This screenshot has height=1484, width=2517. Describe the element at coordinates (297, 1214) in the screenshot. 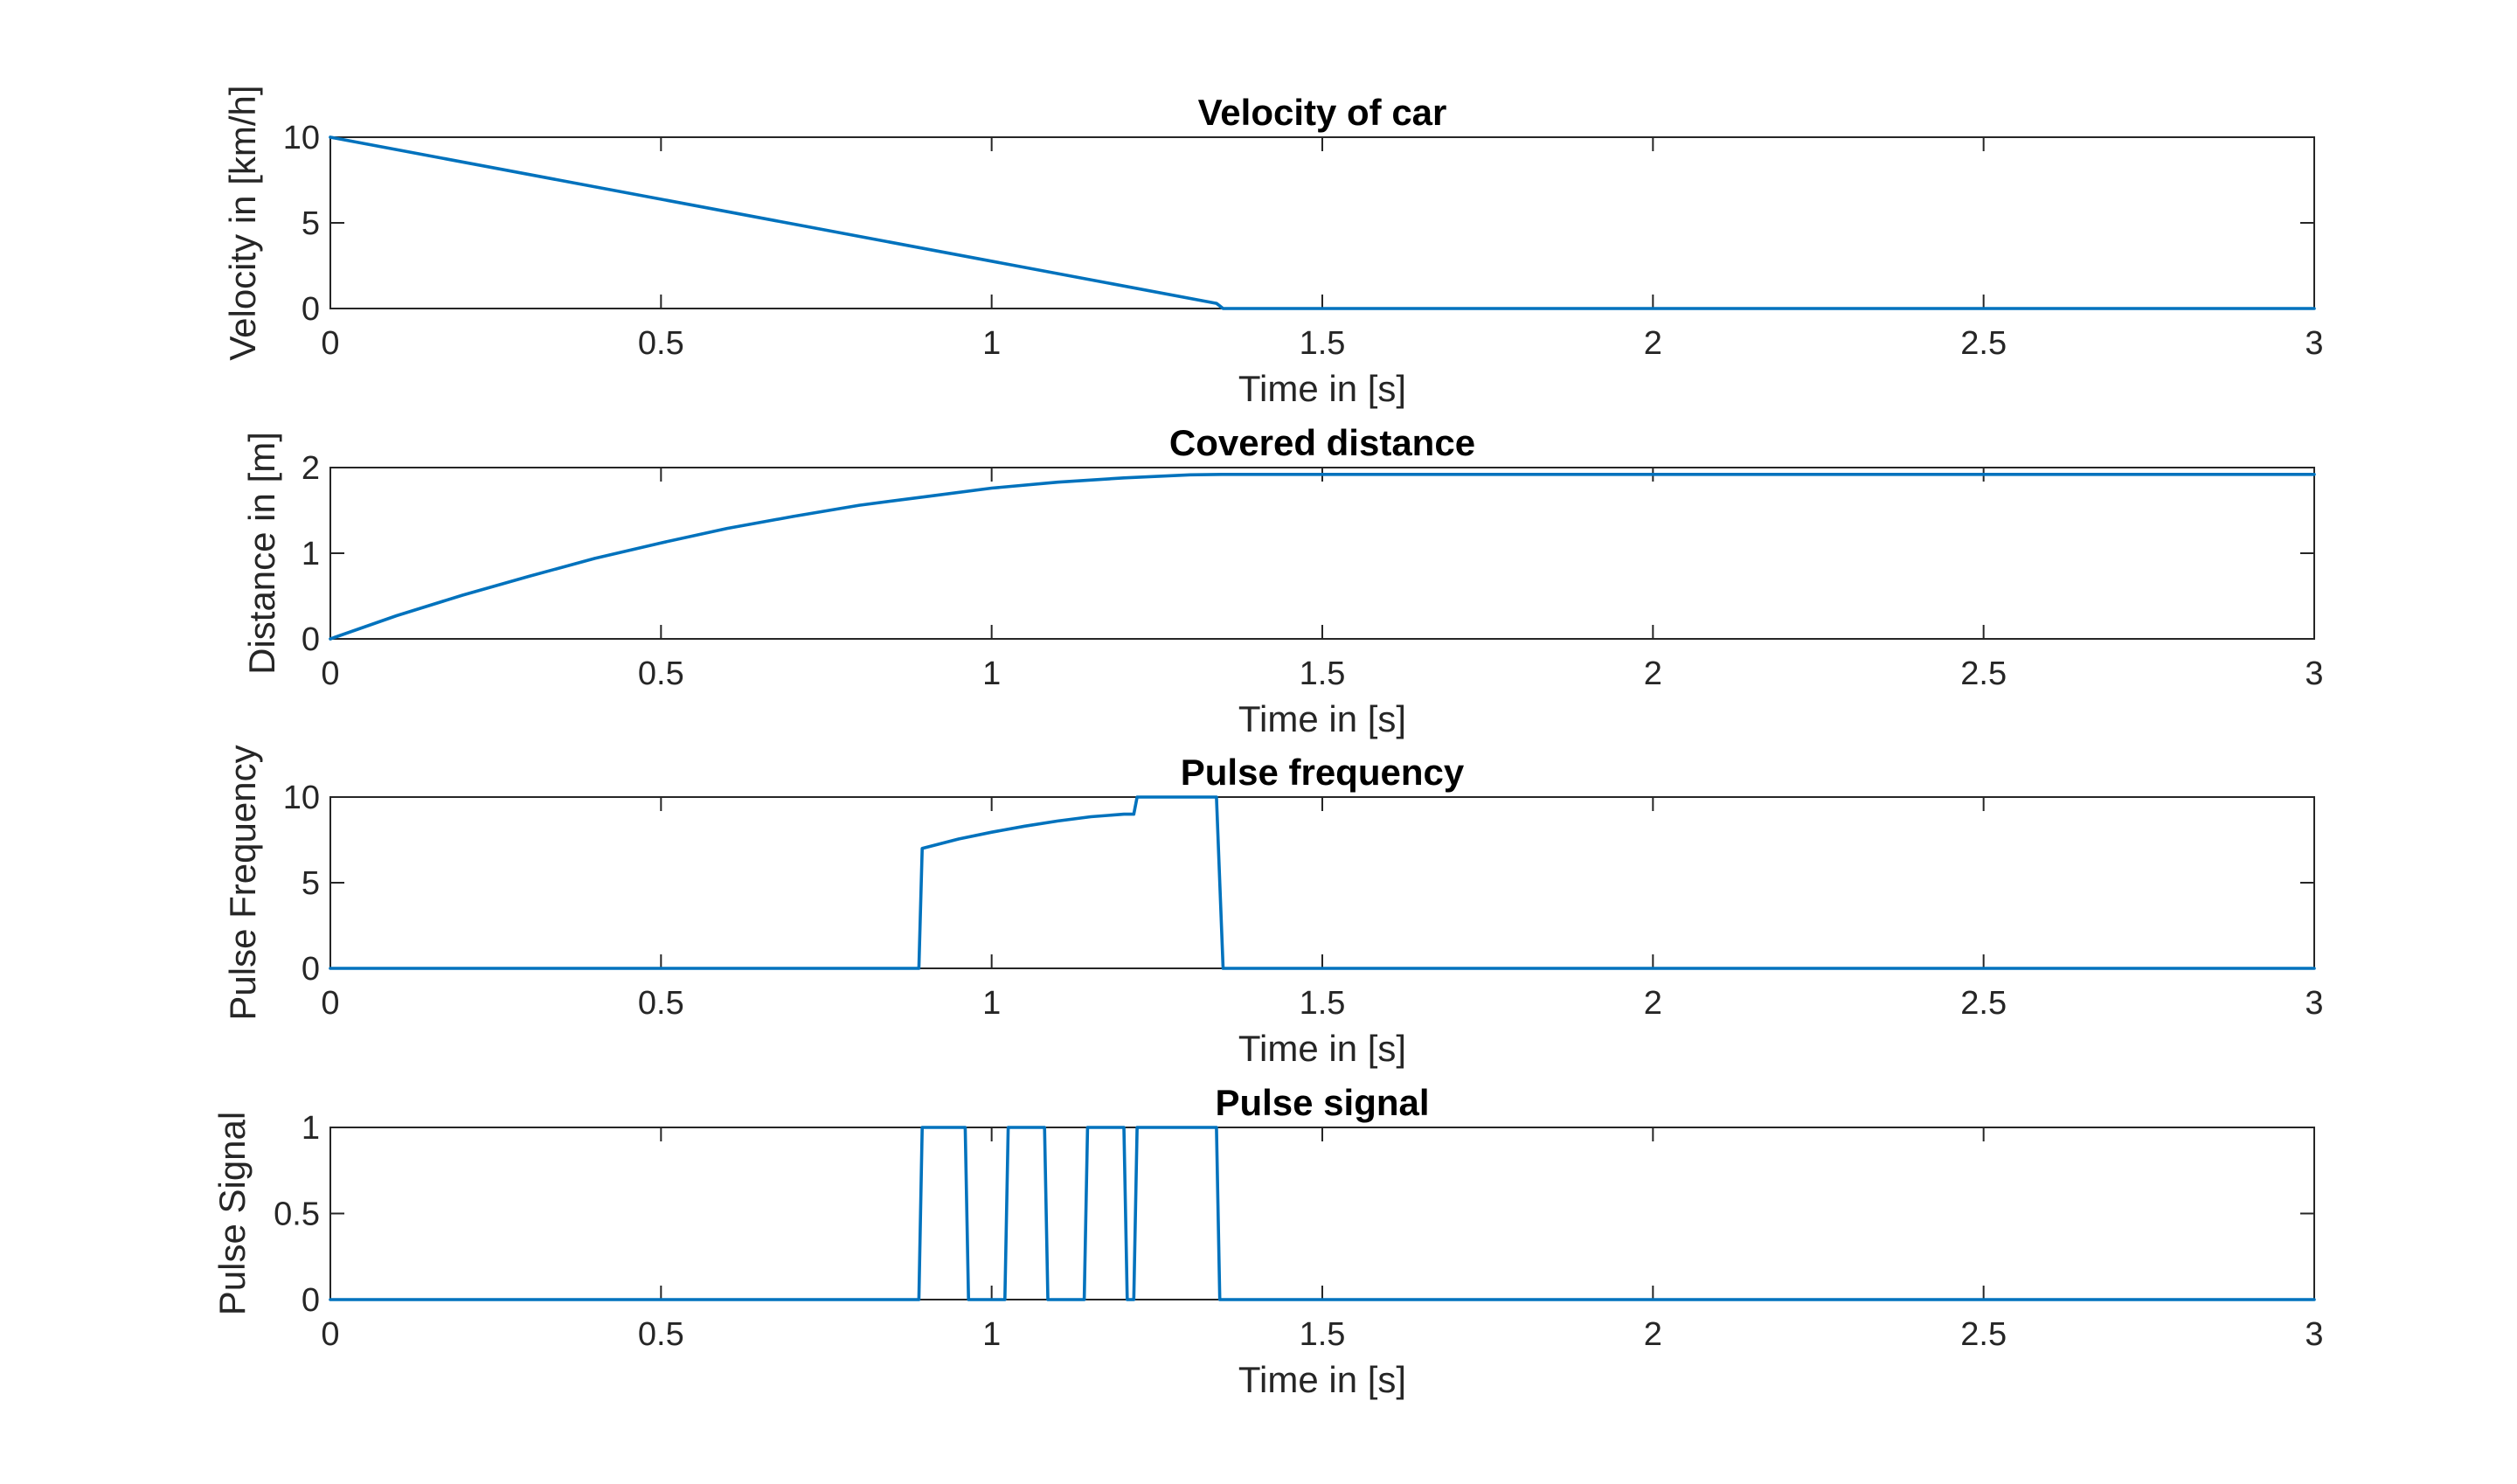

I see `y-tick-label: 0.5` at that location.